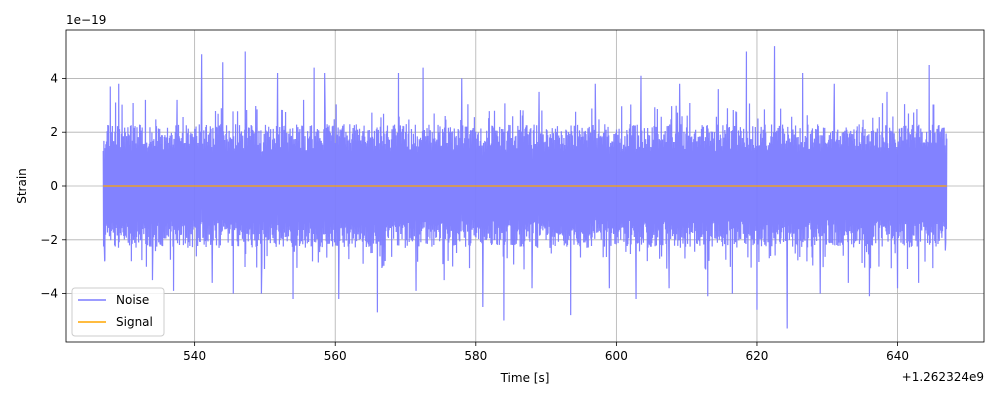 Image resolution: width=1000 pixels, height=400 pixels. Describe the element at coordinates (475, 356) in the screenshot. I see `x-tick-label: 580` at that location.